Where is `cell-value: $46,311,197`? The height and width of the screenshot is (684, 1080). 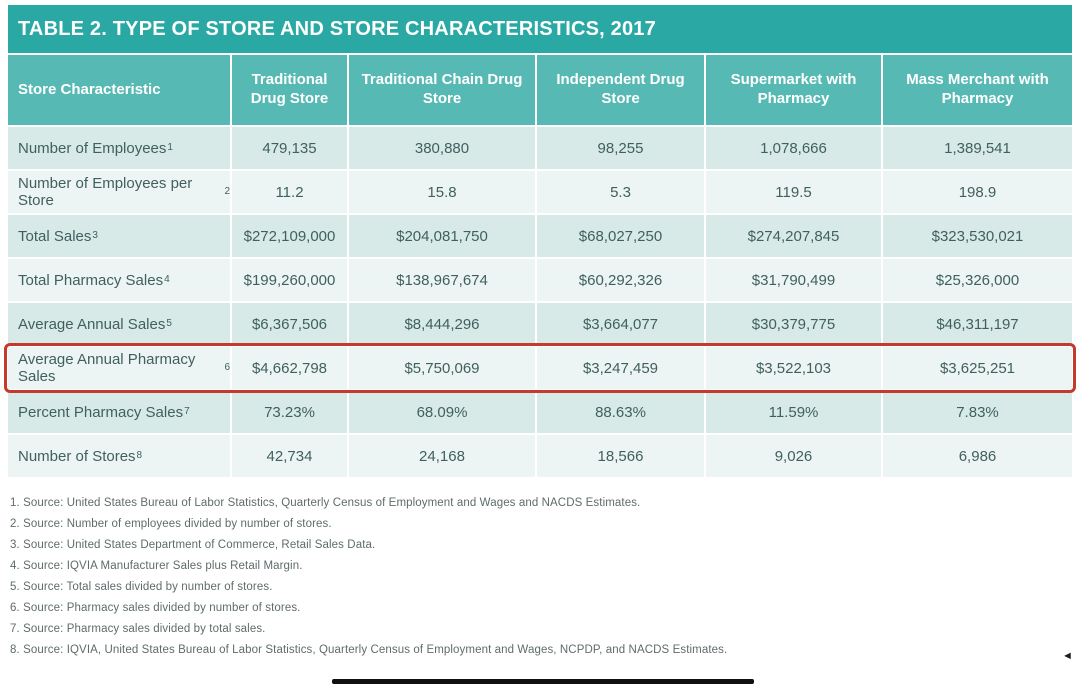 cell-value: $46,311,197 is located at coordinates (977, 324).